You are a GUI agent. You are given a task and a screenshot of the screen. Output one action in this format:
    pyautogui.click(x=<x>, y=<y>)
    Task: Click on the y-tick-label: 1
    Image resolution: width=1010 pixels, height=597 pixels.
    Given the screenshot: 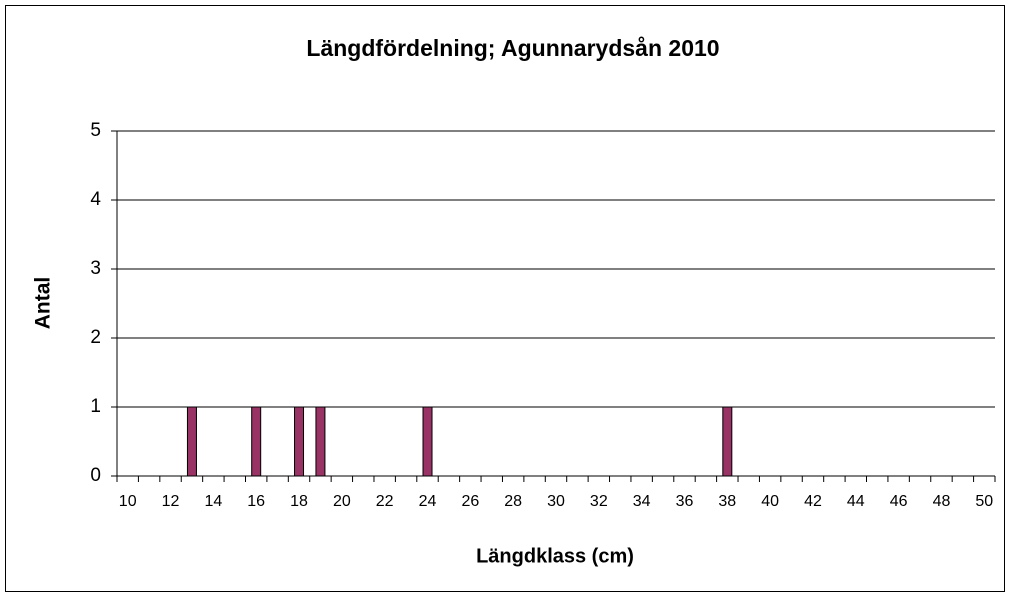 What is the action you would take?
    pyautogui.click(x=95, y=406)
    